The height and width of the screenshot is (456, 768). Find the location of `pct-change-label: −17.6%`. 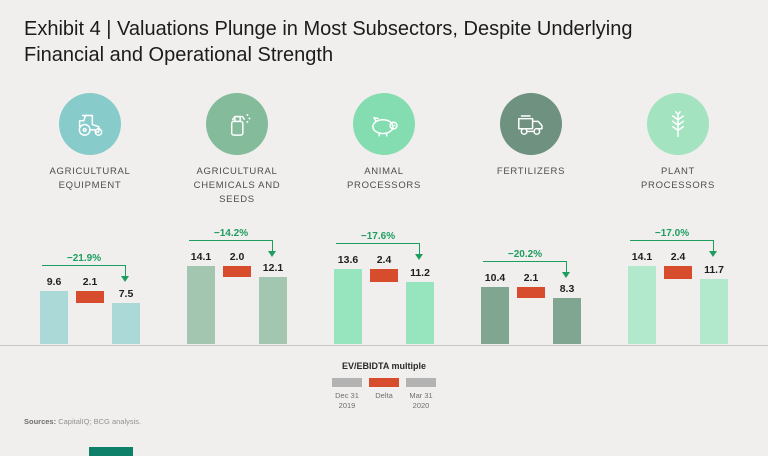

pct-change-label: −17.6% is located at coordinates (378, 236).